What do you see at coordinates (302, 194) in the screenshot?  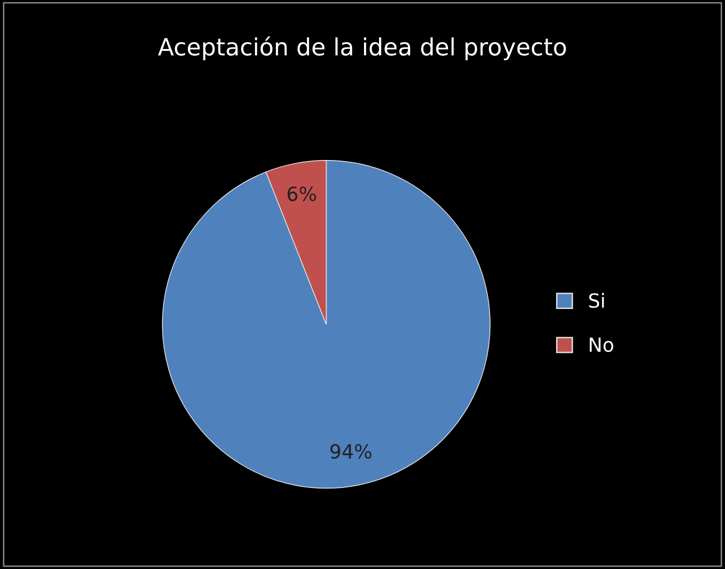 I see `data-label: 6%` at bounding box center [302, 194].